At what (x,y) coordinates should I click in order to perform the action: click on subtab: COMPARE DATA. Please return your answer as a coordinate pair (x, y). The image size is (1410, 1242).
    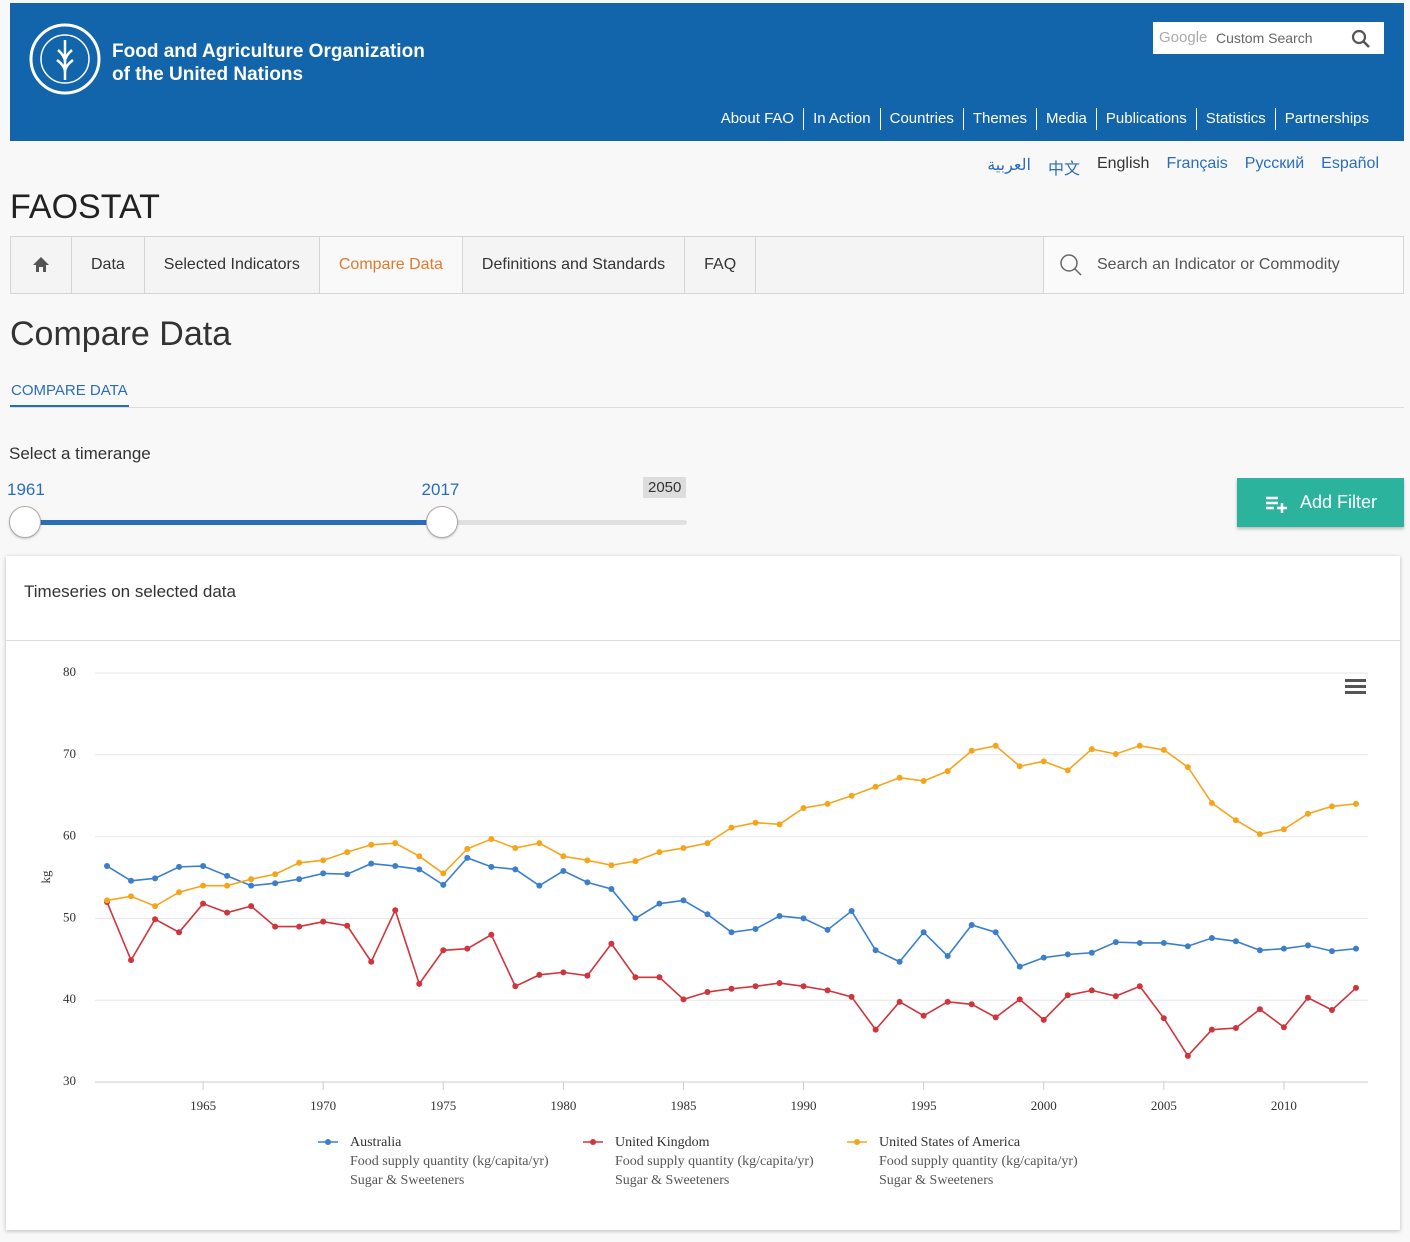
    Looking at the image, I should click on (69, 394).